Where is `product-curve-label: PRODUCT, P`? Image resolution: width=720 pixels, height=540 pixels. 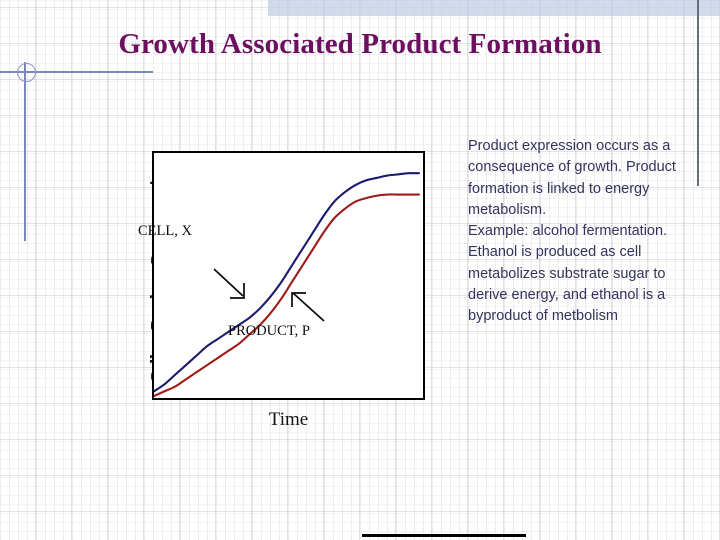 product-curve-label: PRODUCT, P is located at coordinates (269, 331).